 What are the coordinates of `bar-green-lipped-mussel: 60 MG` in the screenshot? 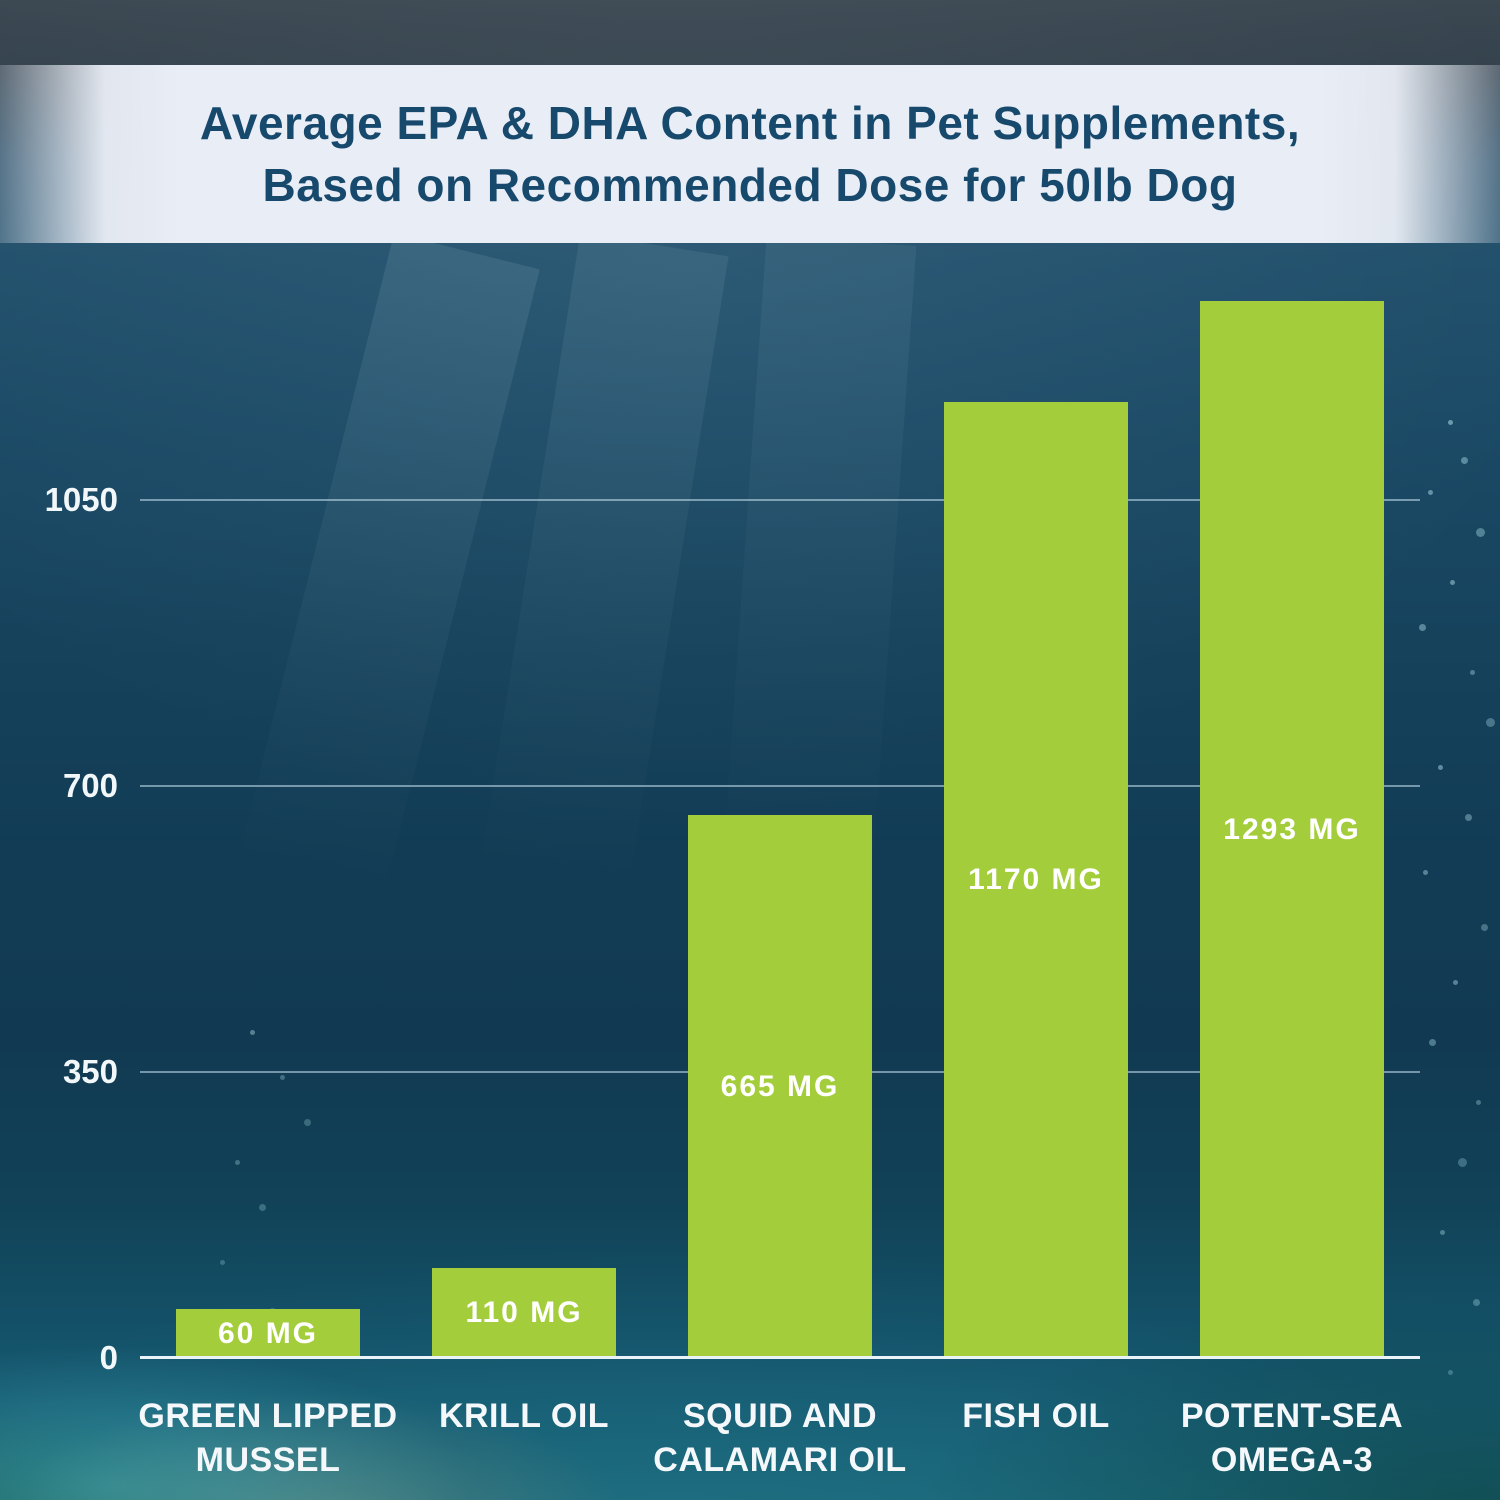 It's located at (268, 1333).